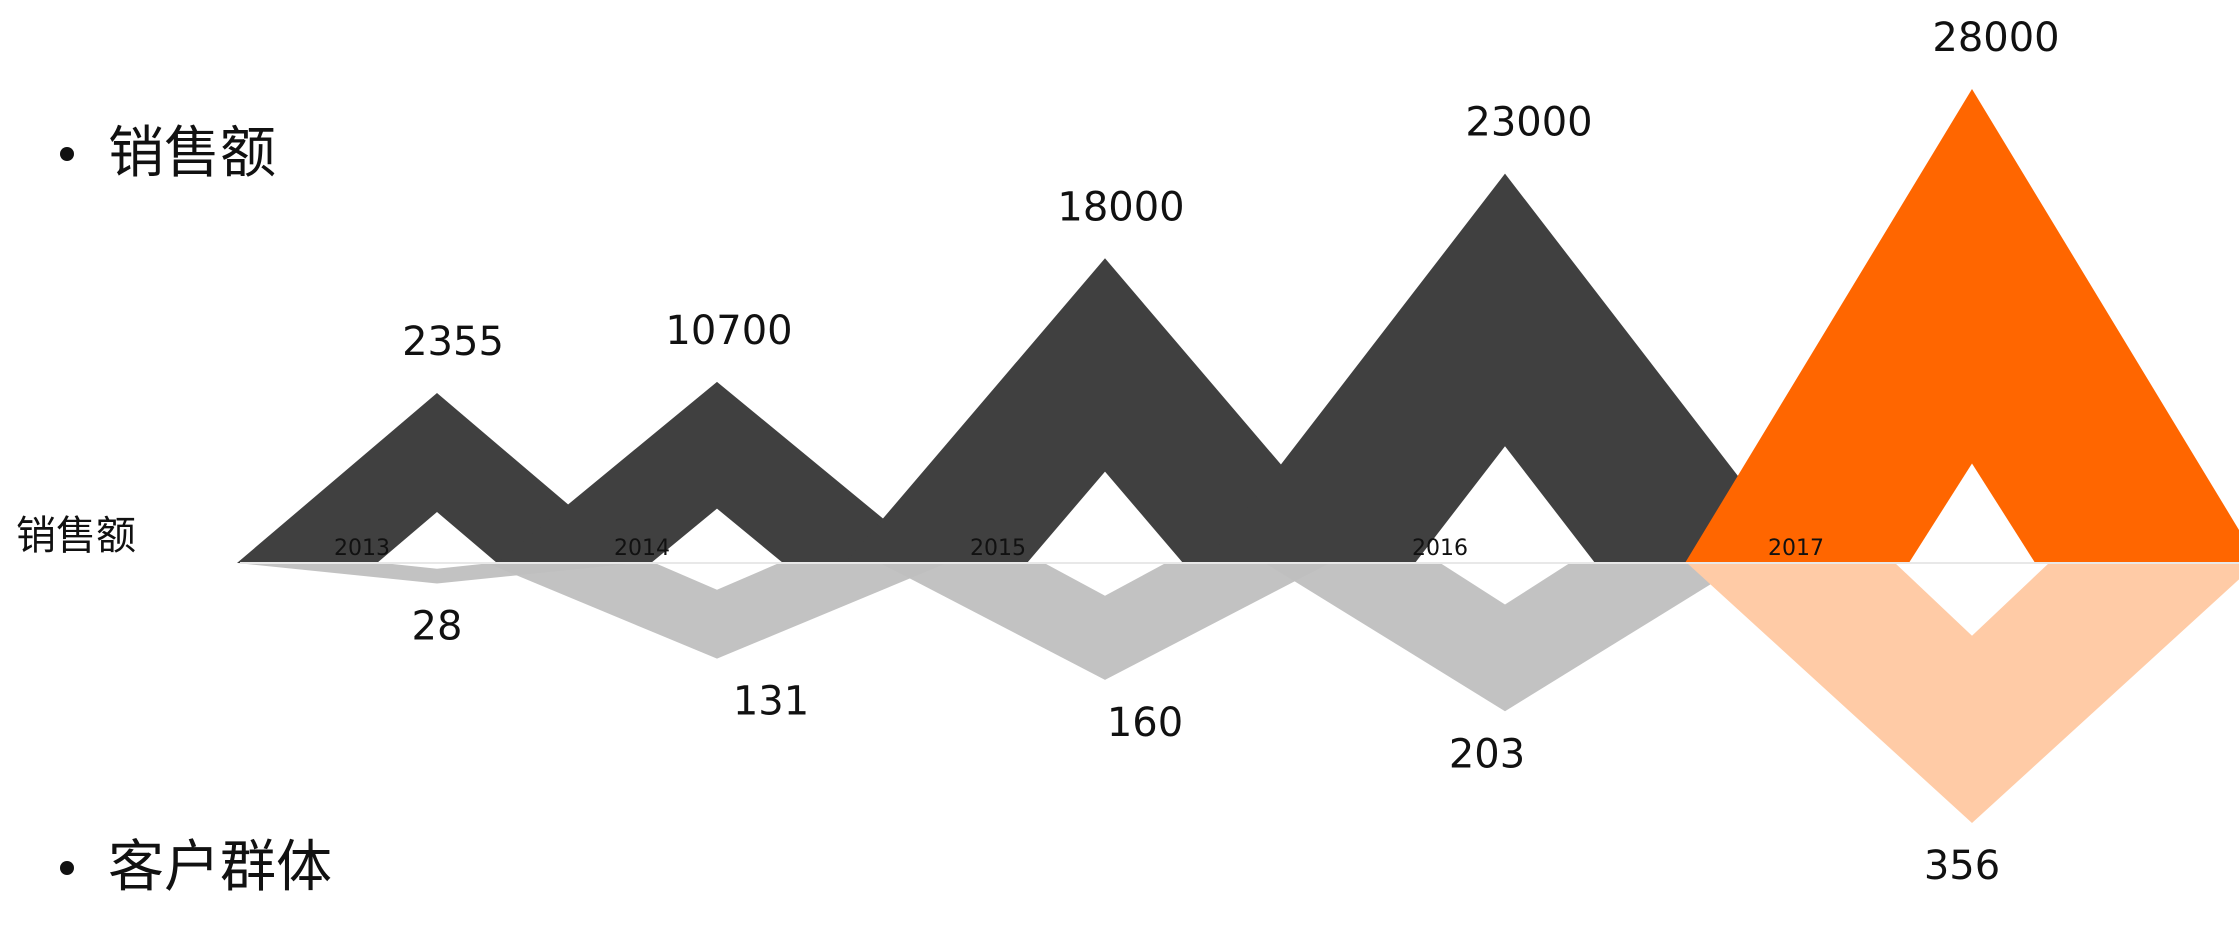 The height and width of the screenshot is (925, 2239). I want to click on customer-value-label: 356, so click(1962, 866).